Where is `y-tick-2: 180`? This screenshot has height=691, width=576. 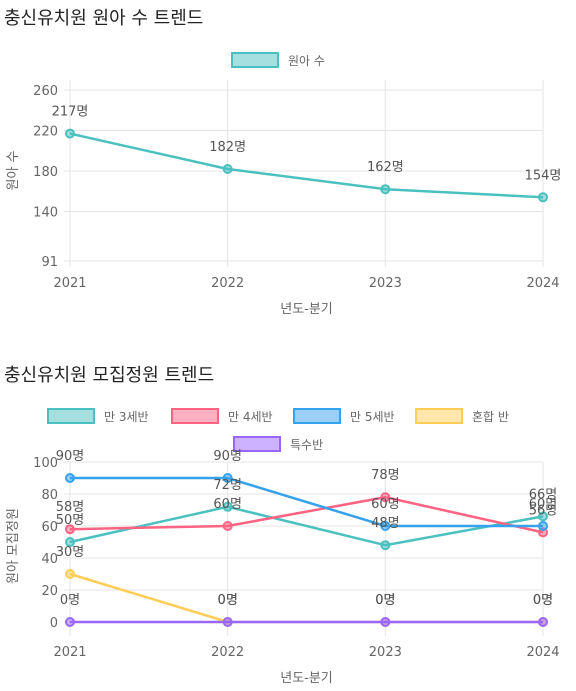 y-tick-2: 180 is located at coordinates (45, 172).